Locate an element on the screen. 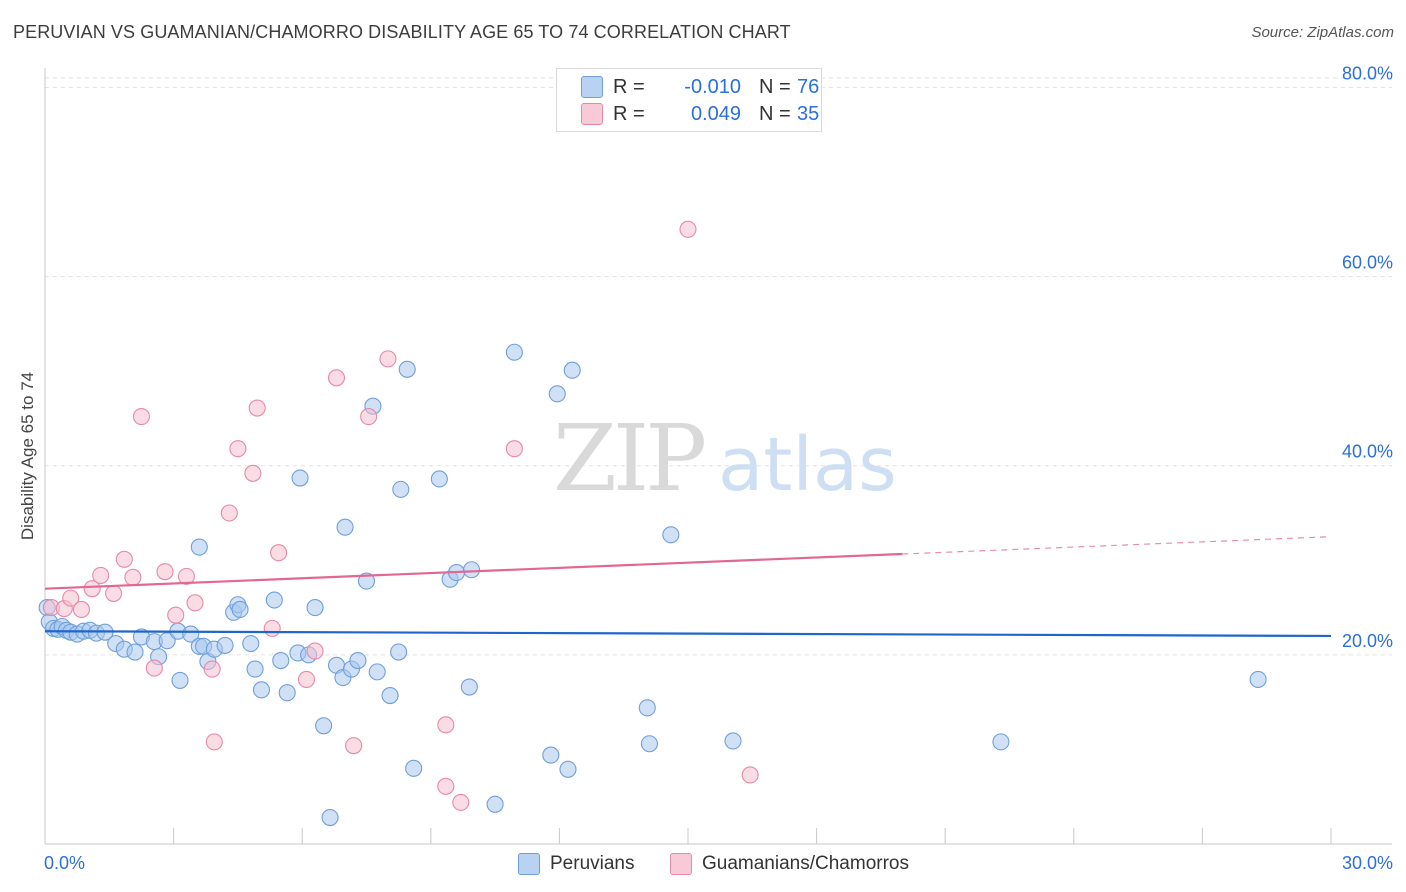 This screenshot has width=1406, height=892. peruvians-legend-label: Peruvians is located at coordinates (592, 863).